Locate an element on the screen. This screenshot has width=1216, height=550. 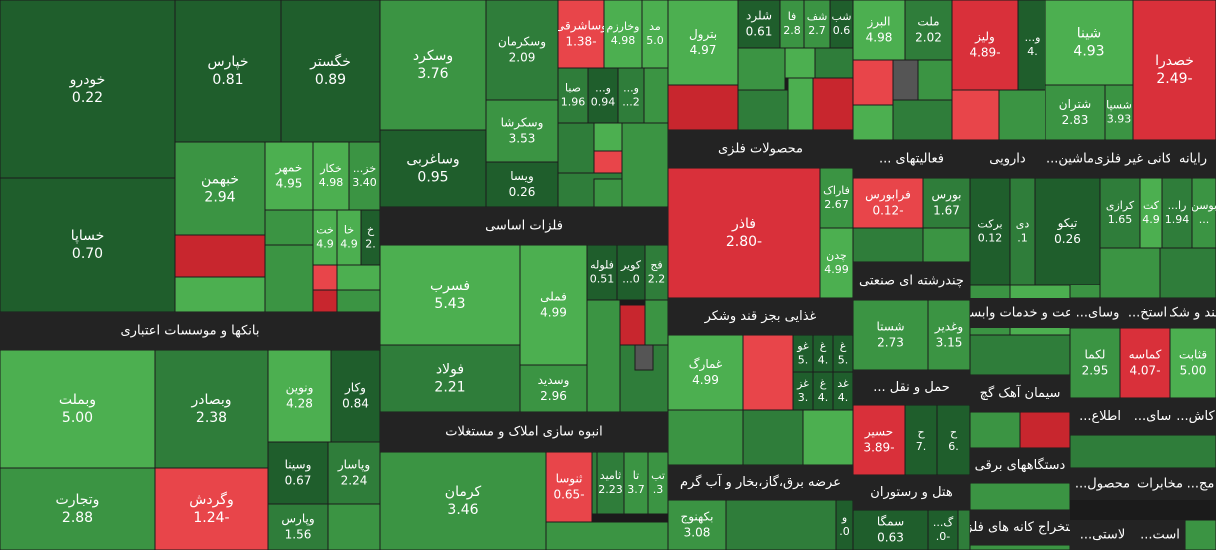
sector-header: فلزات اساسی is located at coordinates (524, 226).